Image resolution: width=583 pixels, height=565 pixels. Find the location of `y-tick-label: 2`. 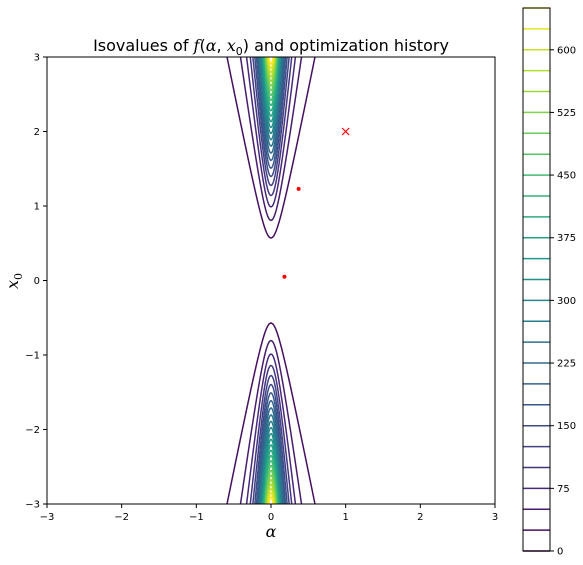

y-tick-label: 2 is located at coordinates (37, 132).